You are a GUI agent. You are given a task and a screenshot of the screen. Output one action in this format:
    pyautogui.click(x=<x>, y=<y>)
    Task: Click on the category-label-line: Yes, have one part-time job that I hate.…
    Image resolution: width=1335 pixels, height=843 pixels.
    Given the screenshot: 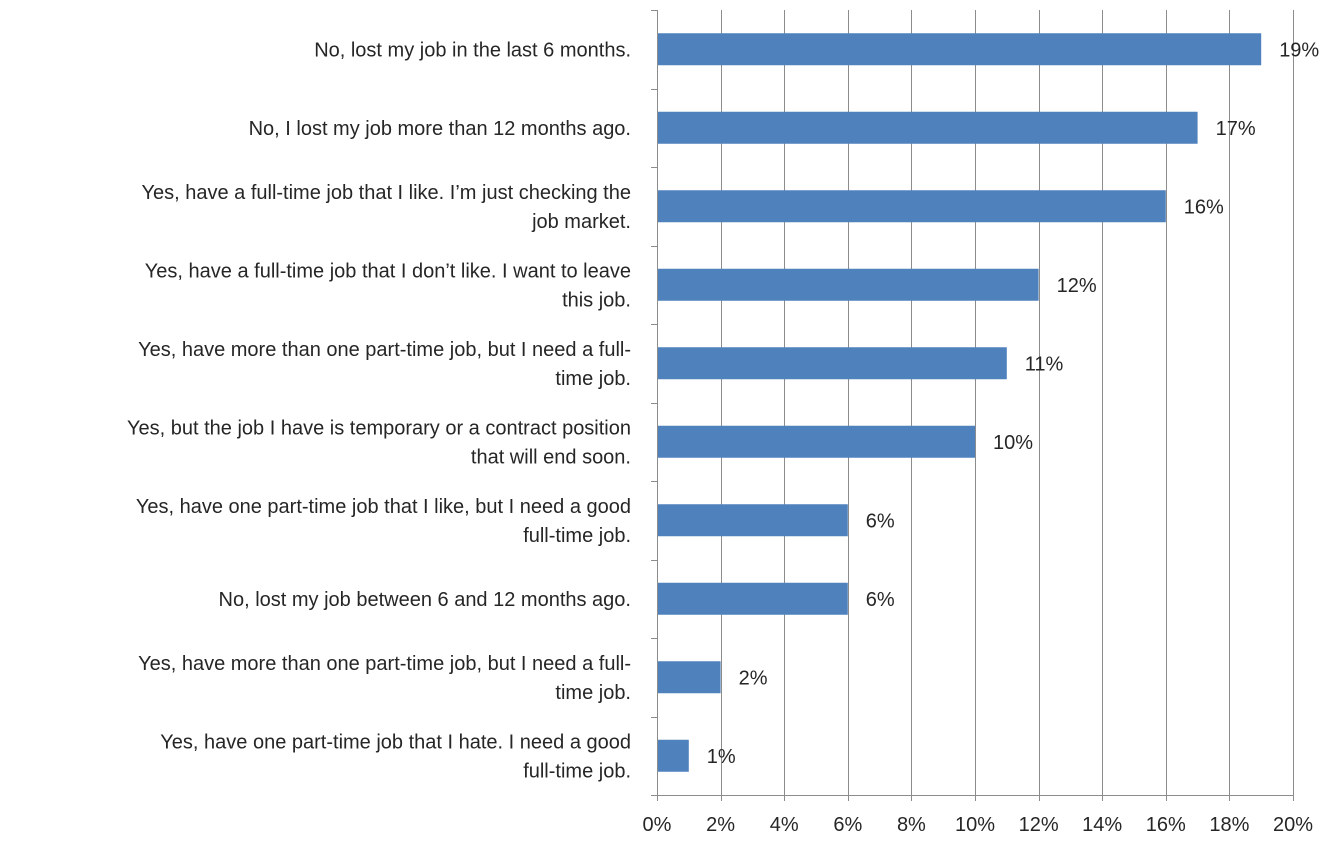 What is the action you would take?
    pyautogui.click(x=395, y=742)
    